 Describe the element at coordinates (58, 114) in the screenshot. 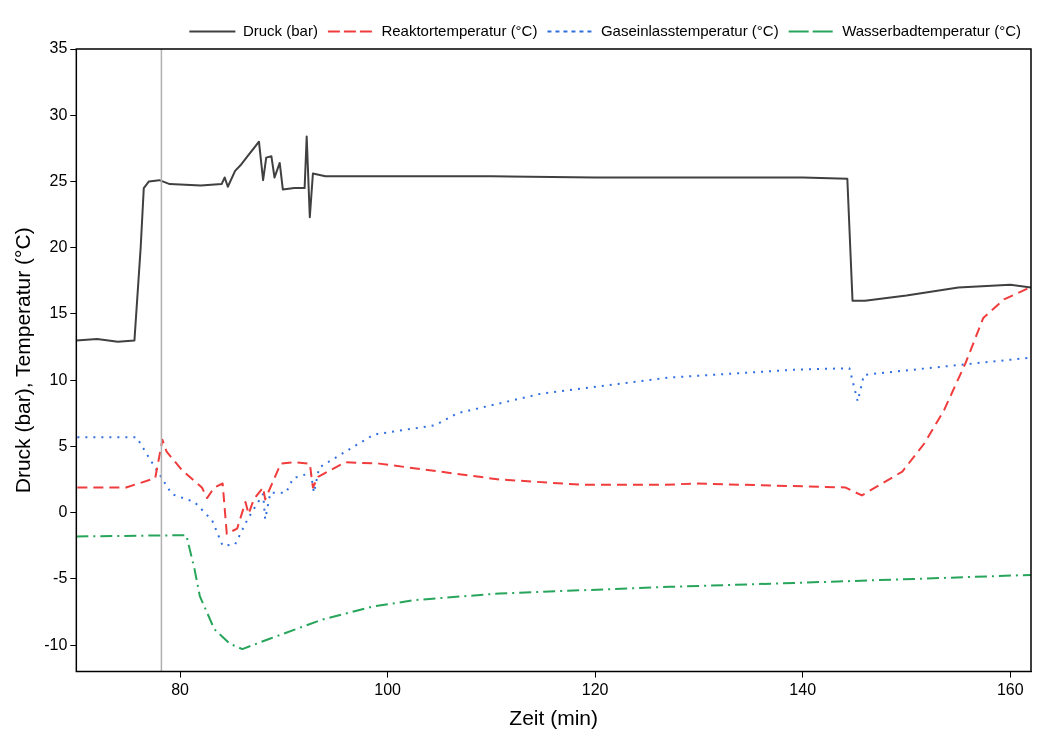

I see `y-tick-label: 30` at that location.